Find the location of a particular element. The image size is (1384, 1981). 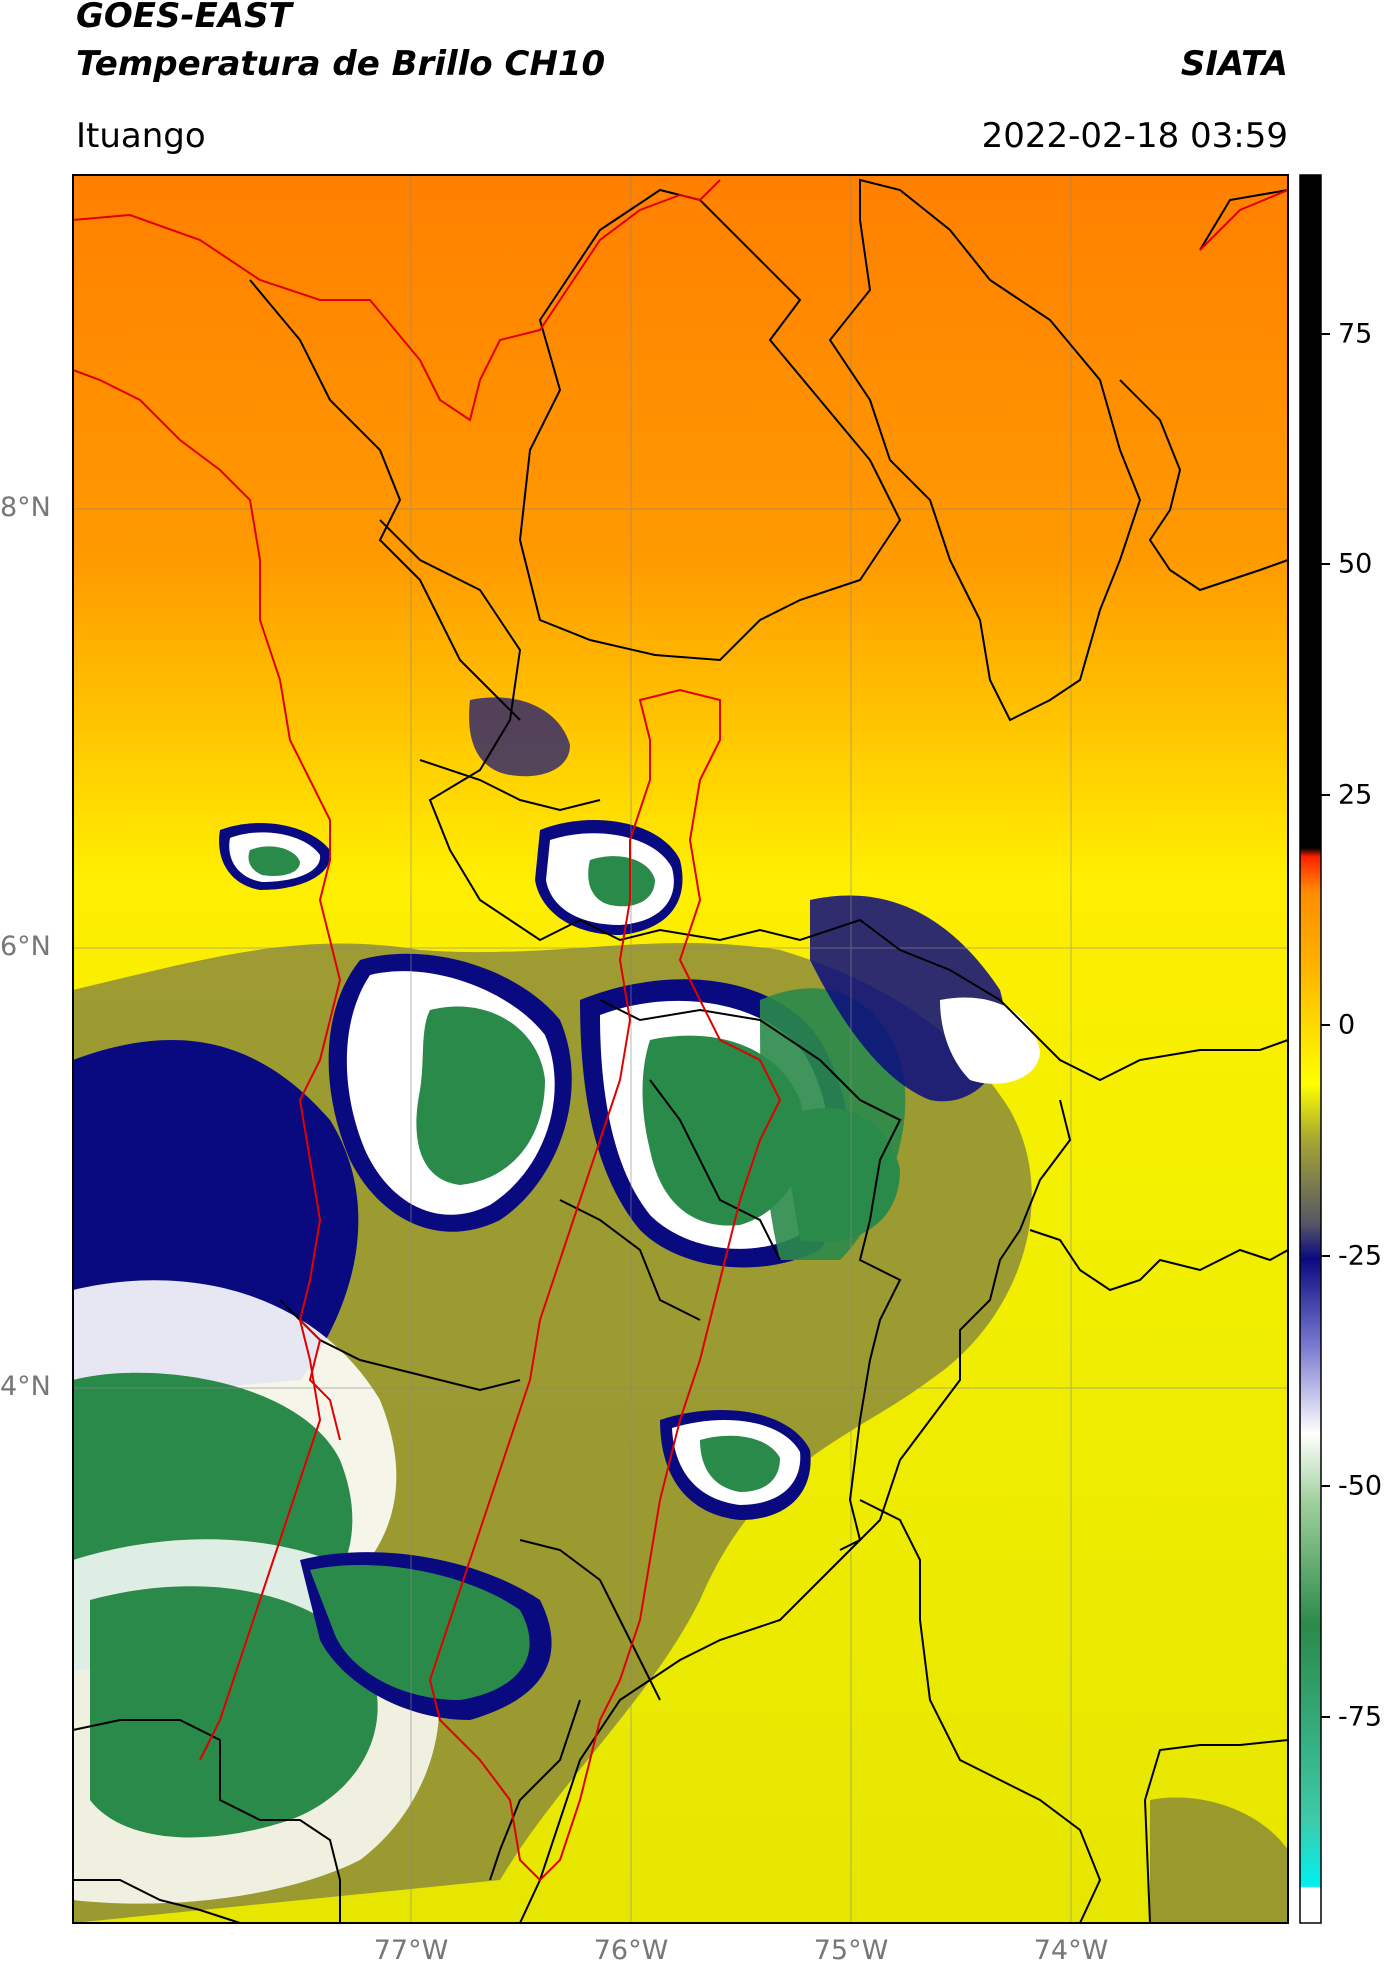

colorbar-label-25: 25 is located at coordinates (1355, 795).